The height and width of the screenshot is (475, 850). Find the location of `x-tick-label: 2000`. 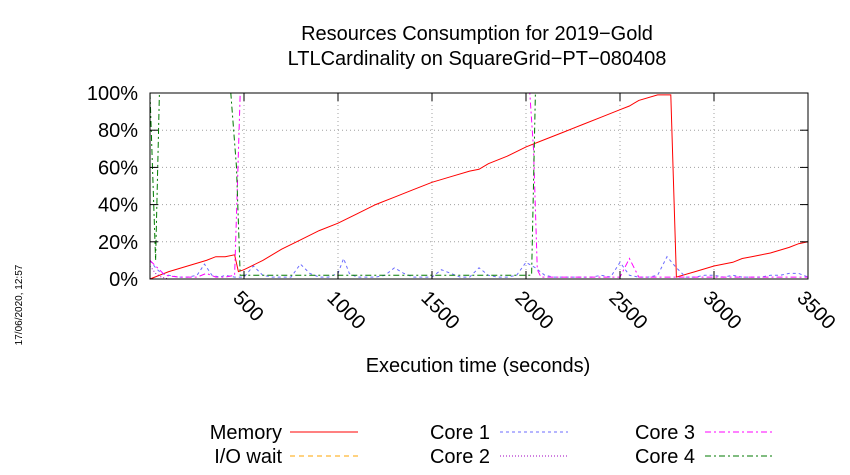

x-tick-label: 2000 is located at coordinates (533, 310).